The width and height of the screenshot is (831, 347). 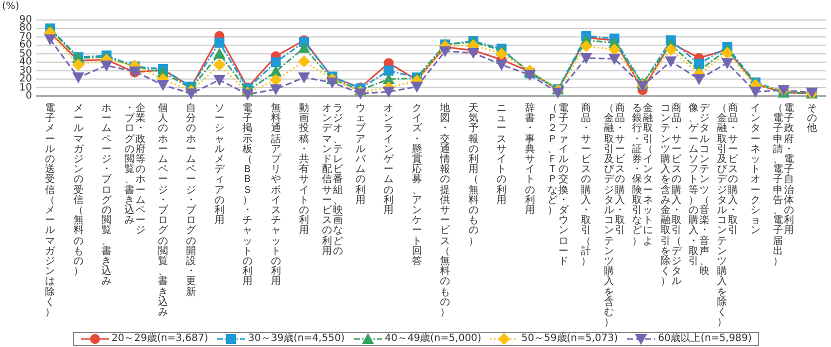 What do you see at coordinates (473, 175) in the screenshot?
I see `category-label: 天気予報の利用（無料のもの）` at bounding box center [473, 175].